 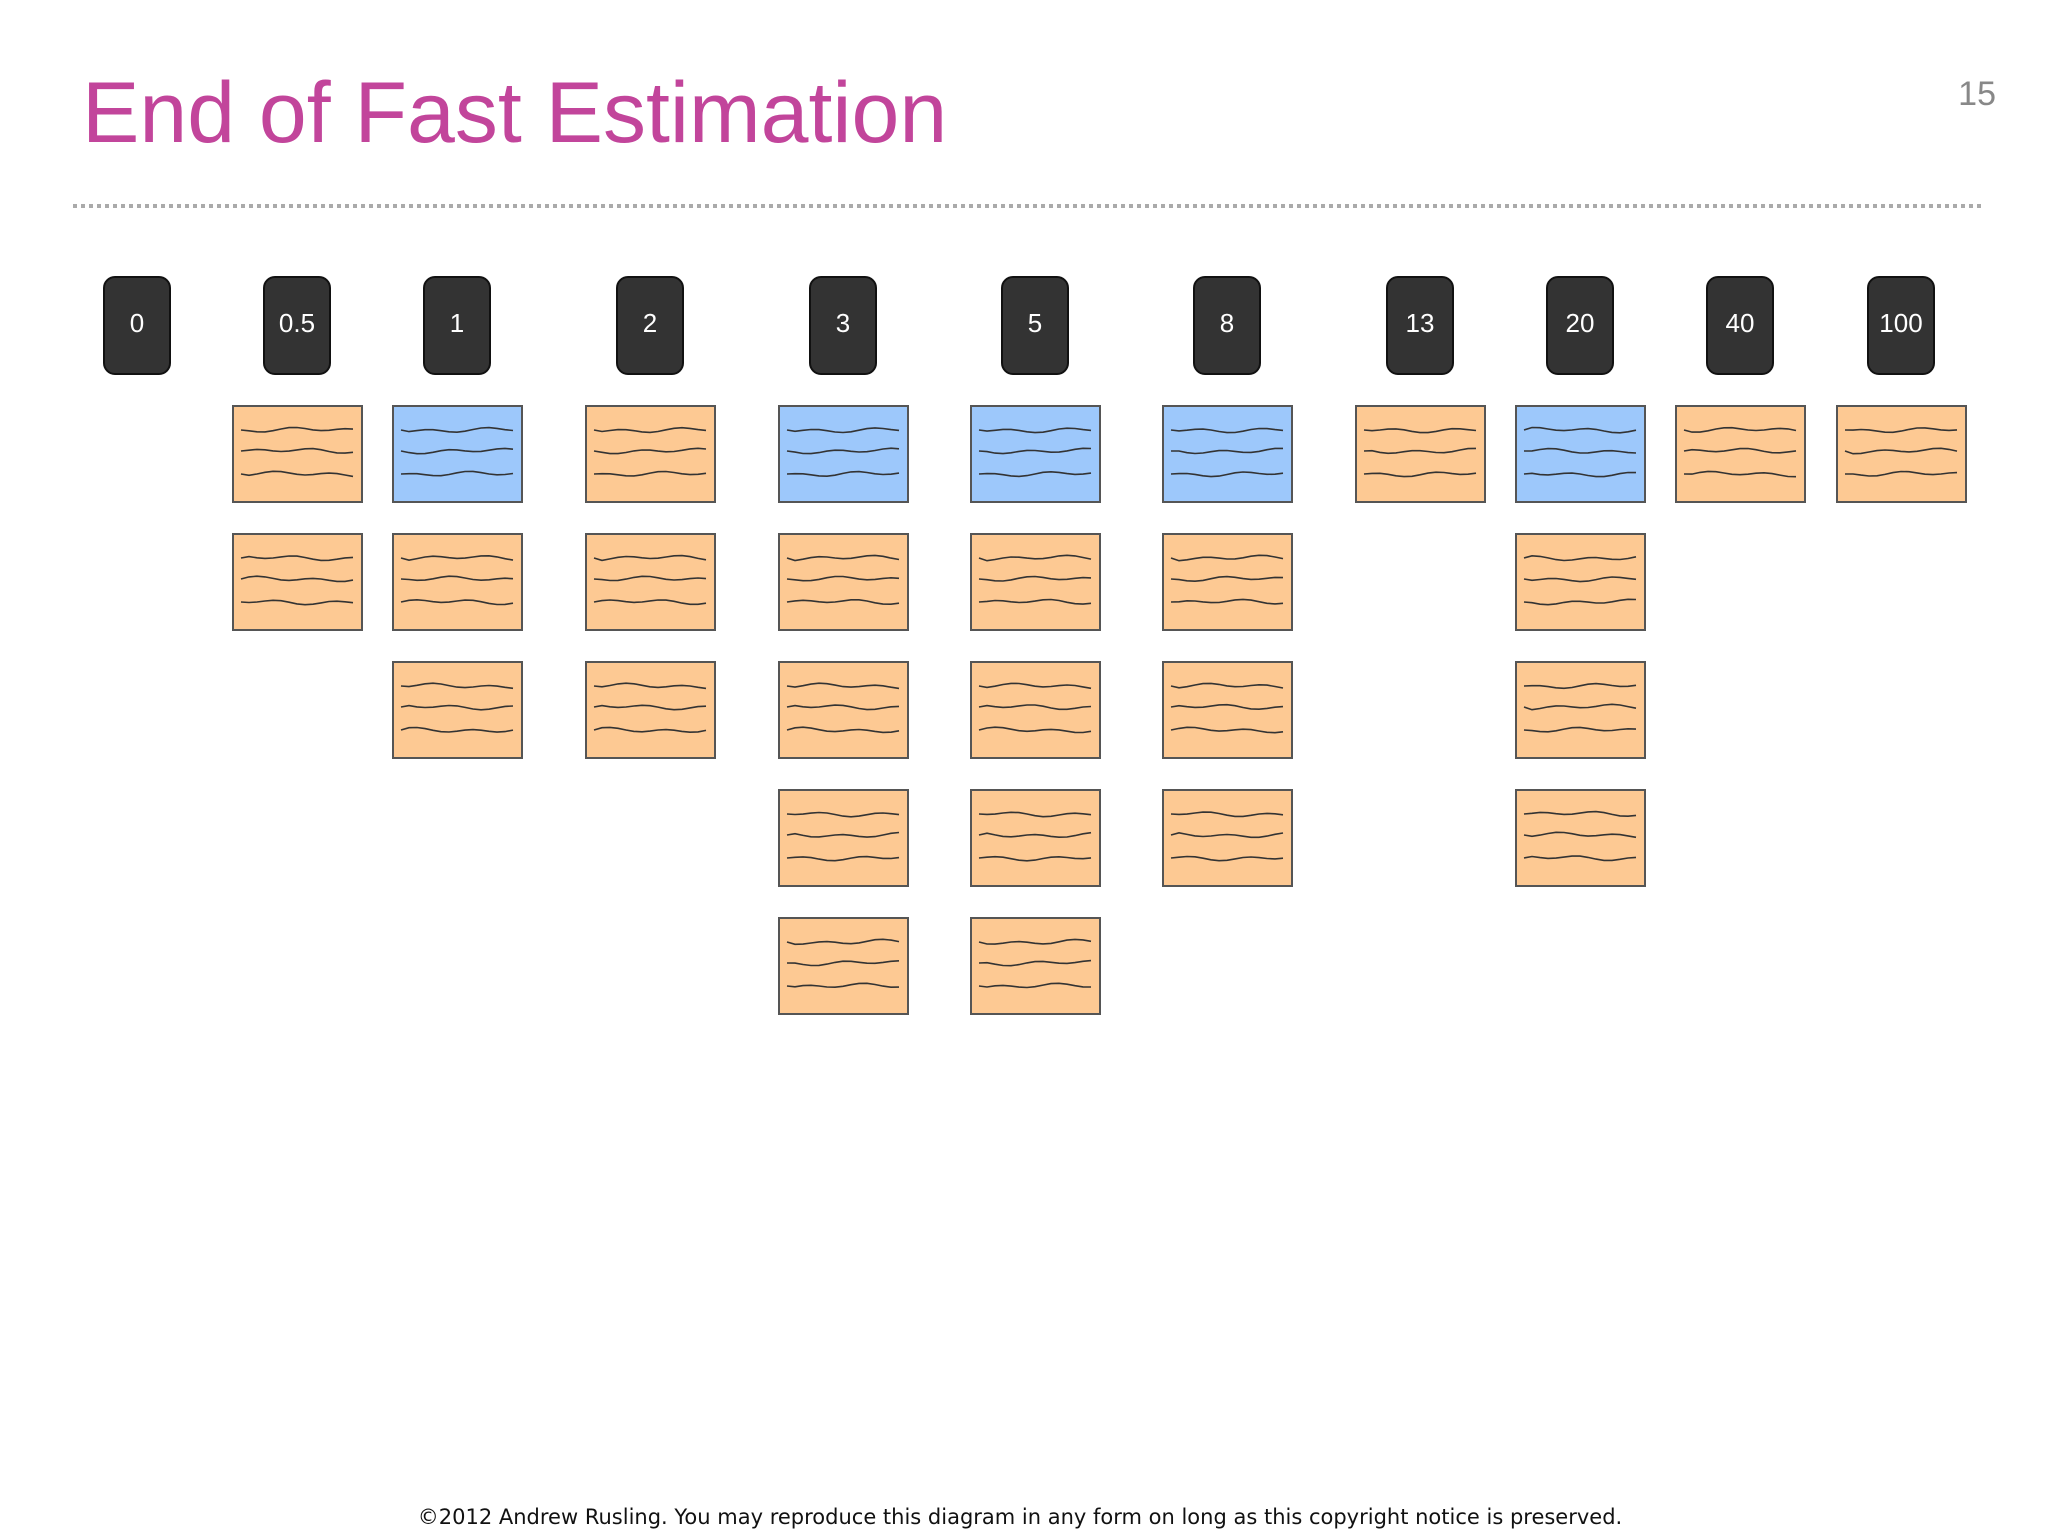 What do you see at coordinates (514, 113) in the screenshot?
I see `title: End of Fast Estimation` at bounding box center [514, 113].